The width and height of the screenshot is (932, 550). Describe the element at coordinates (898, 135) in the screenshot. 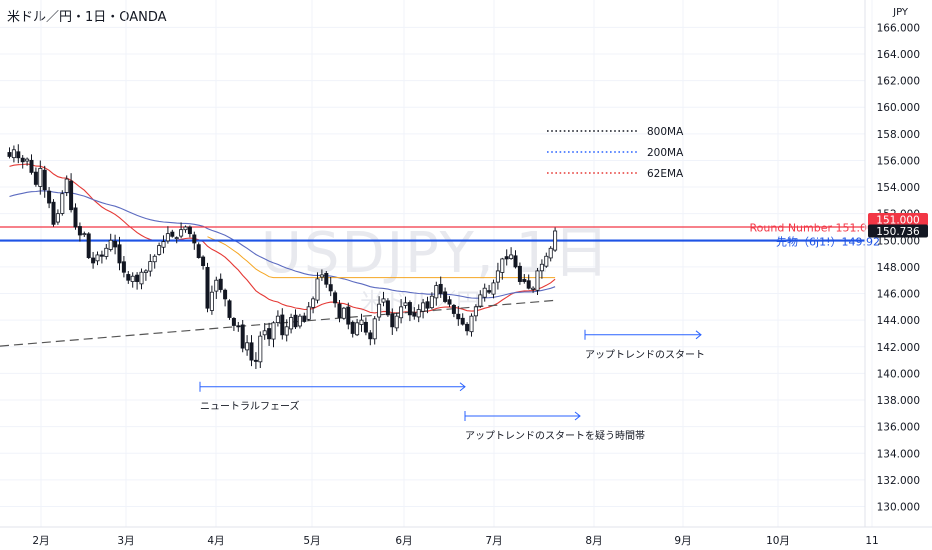

I see `y-tick-label: 158.000` at that location.